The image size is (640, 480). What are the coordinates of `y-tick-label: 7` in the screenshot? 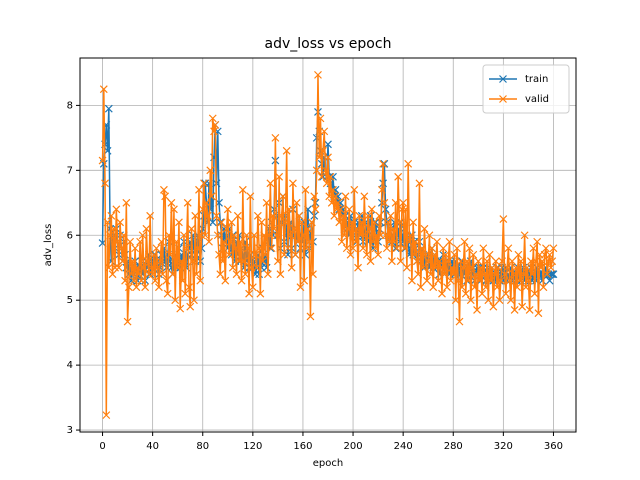 It's located at (70, 170).